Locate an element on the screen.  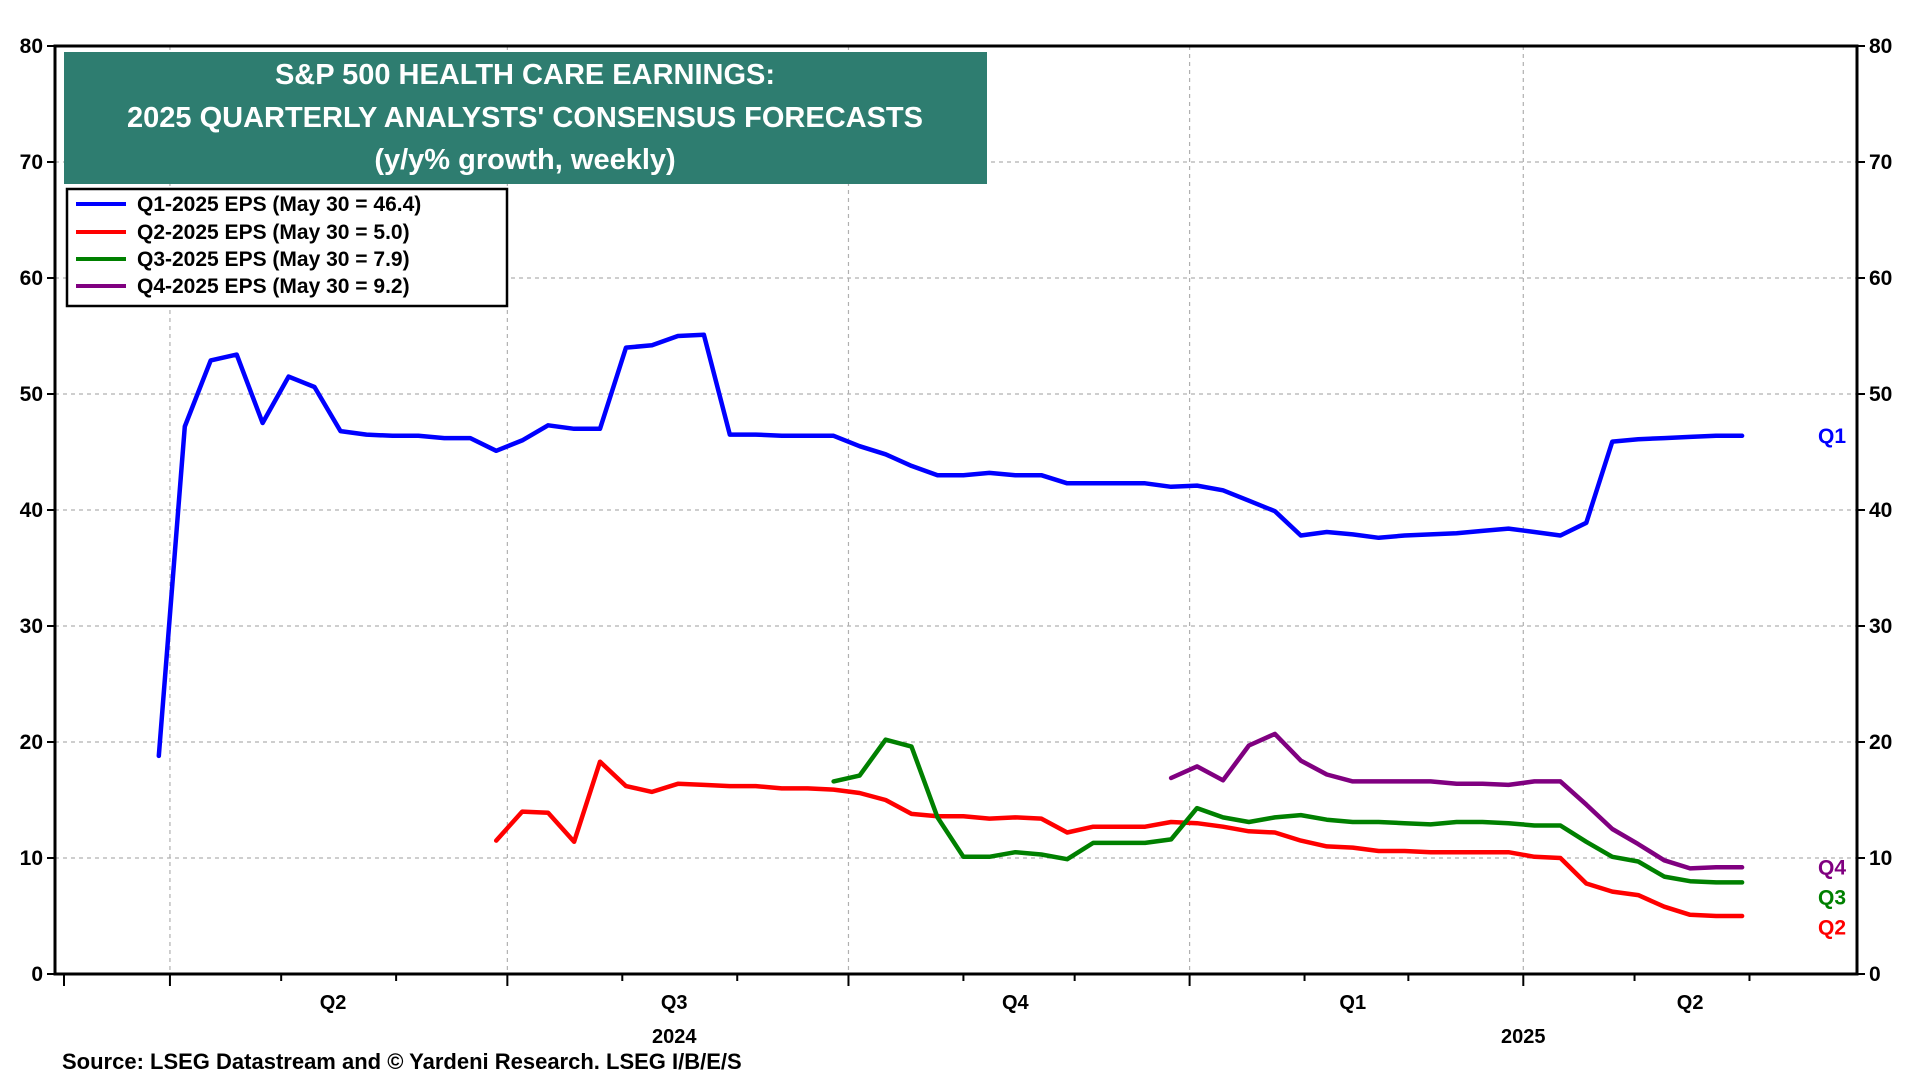
y-tick-label-left: 30 is located at coordinates (31, 626).